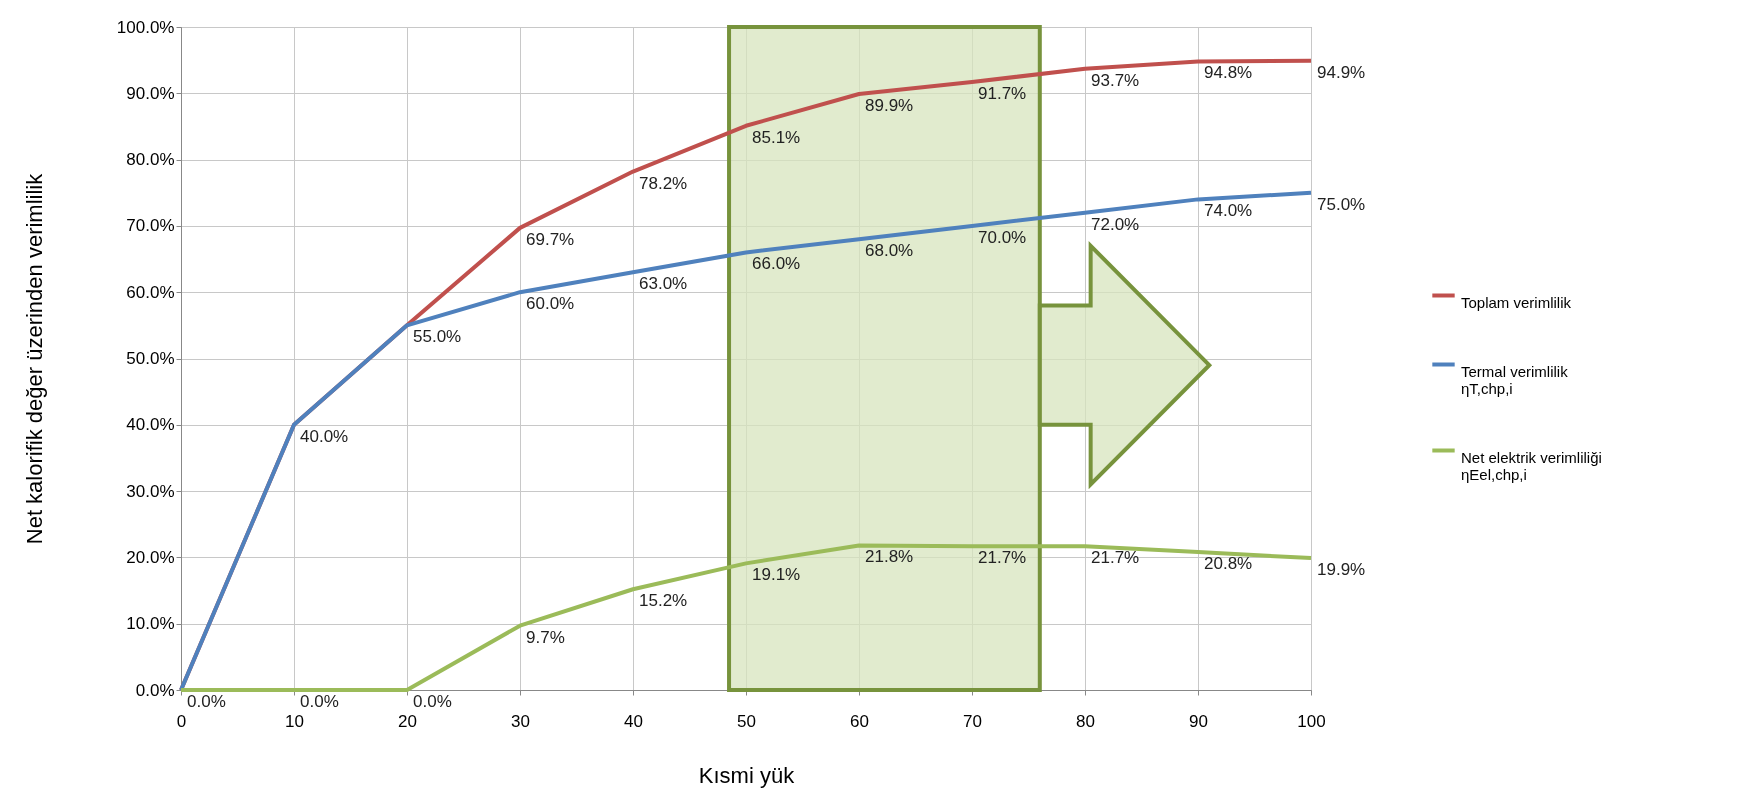 The image size is (1740, 798). I want to click on x-axis-title: Kısmi yük, so click(747, 775).